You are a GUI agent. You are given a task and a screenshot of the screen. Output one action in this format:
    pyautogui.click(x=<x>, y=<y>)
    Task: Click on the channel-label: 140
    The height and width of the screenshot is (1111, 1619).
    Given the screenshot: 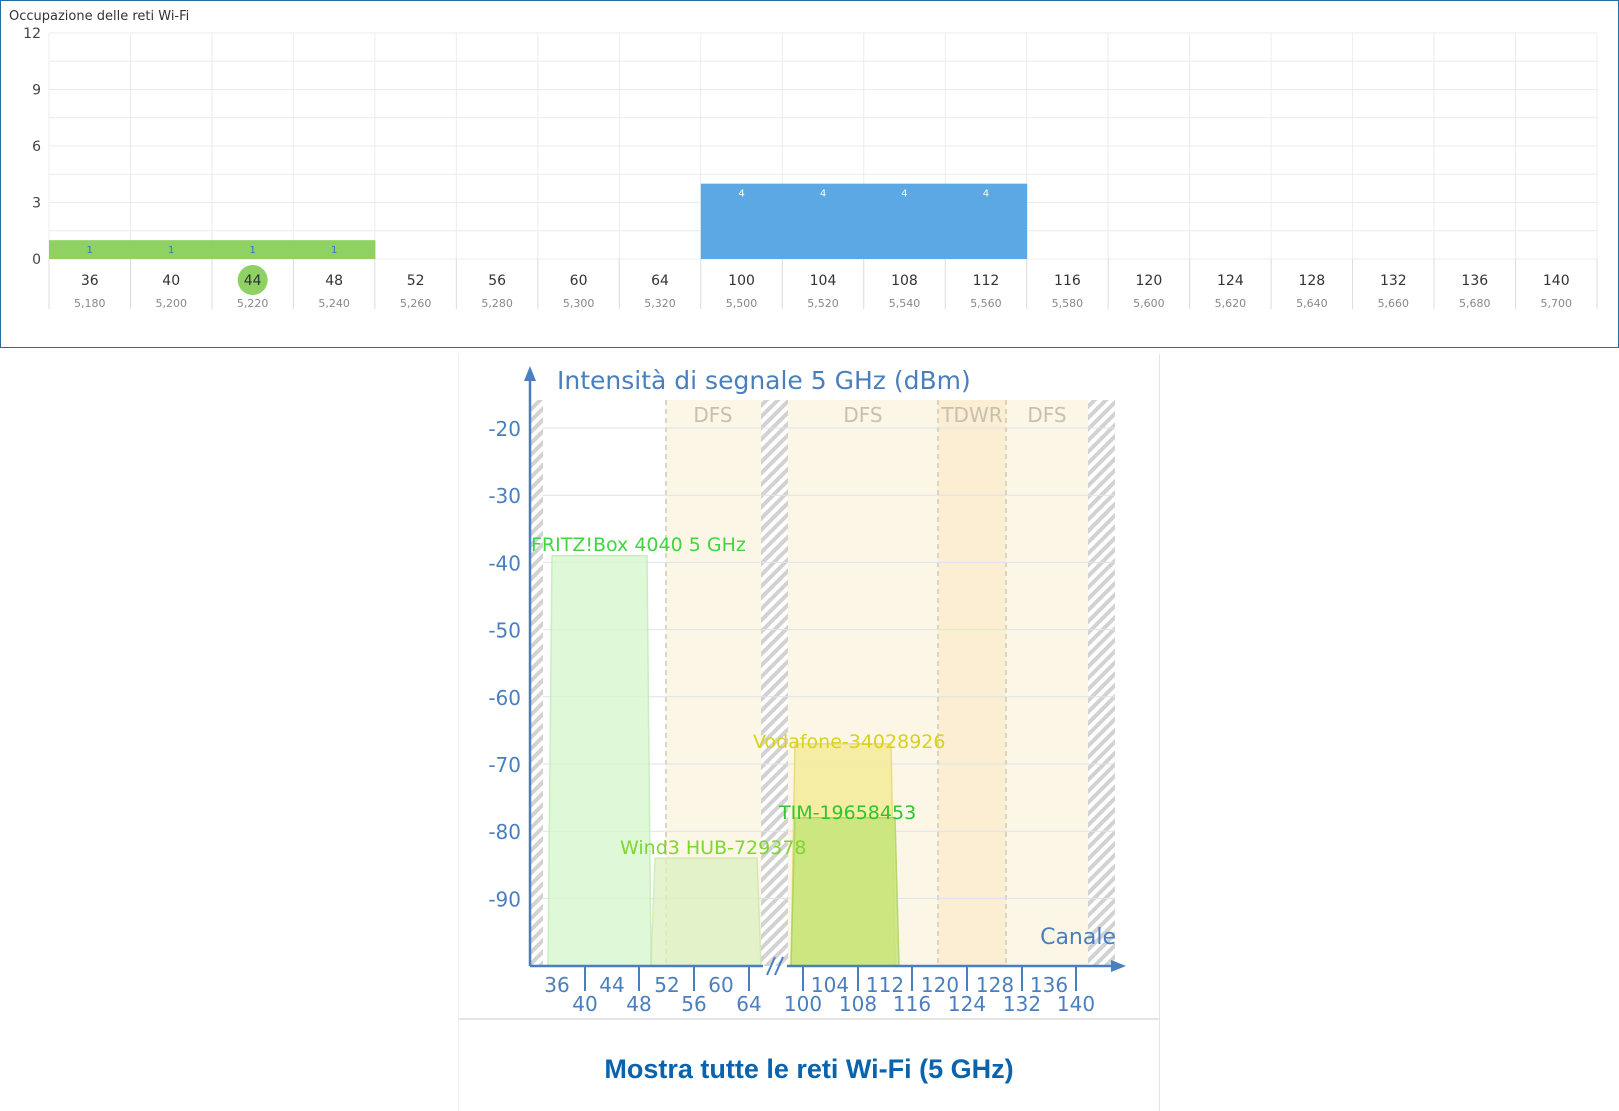 What is the action you would take?
    pyautogui.click(x=1556, y=281)
    